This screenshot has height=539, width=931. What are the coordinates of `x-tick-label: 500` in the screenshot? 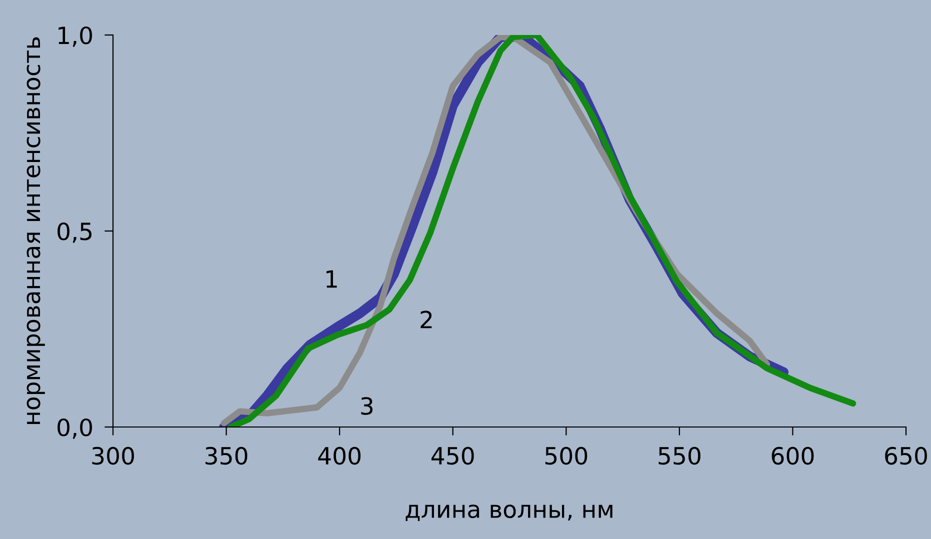 It's located at (566, 455).